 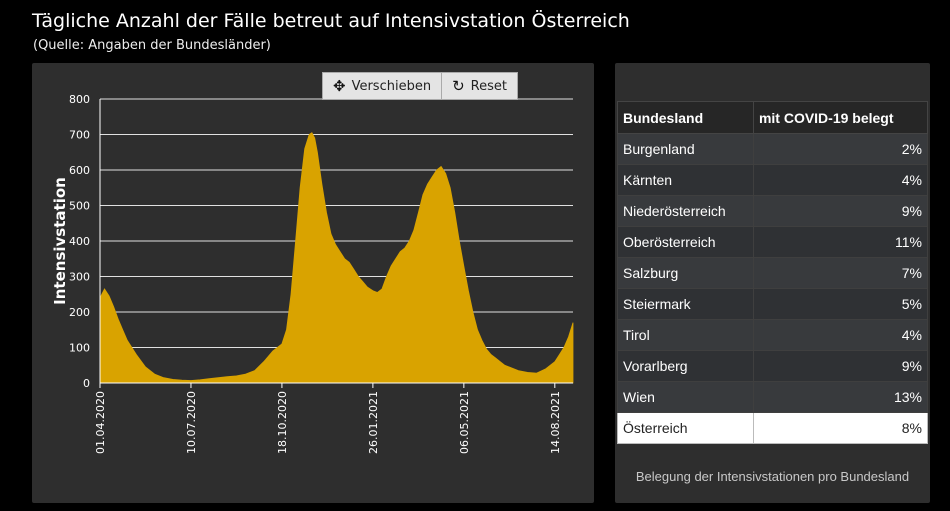 What do you see at coordinates (685, 304) in the screenshot?
I see `bundesland-cell: Steiermark` at bounding box center [685, 304].